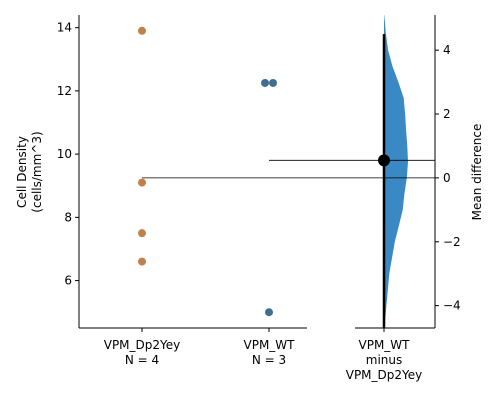 The height and width of the screenshot is (400, 500). Describe the element at coordinates (142, 345) in the screenshot. I see `group-label: VPM_Dp2Yey` at that location.